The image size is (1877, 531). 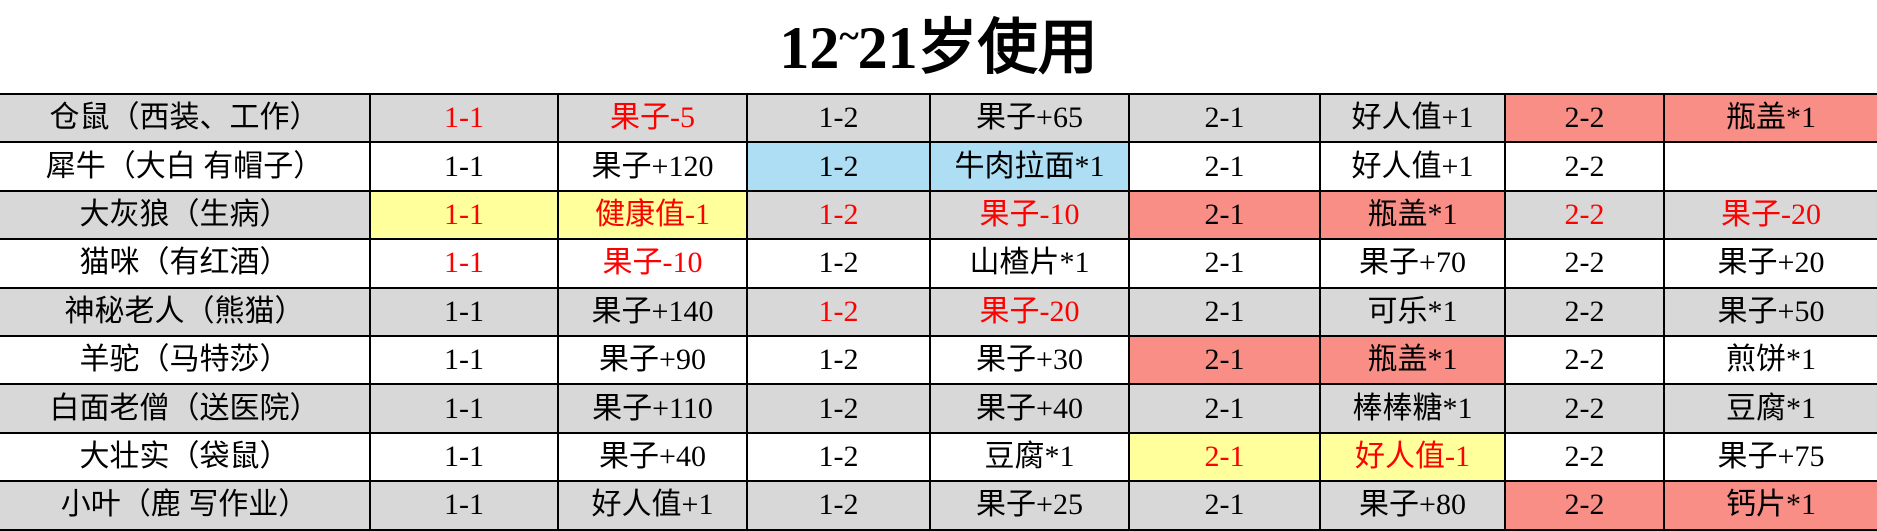 What do you see at coordinates (1029, 118) in the screenshot?
I see `result-cell: 果子+65` at bounding box center [1029, 118].